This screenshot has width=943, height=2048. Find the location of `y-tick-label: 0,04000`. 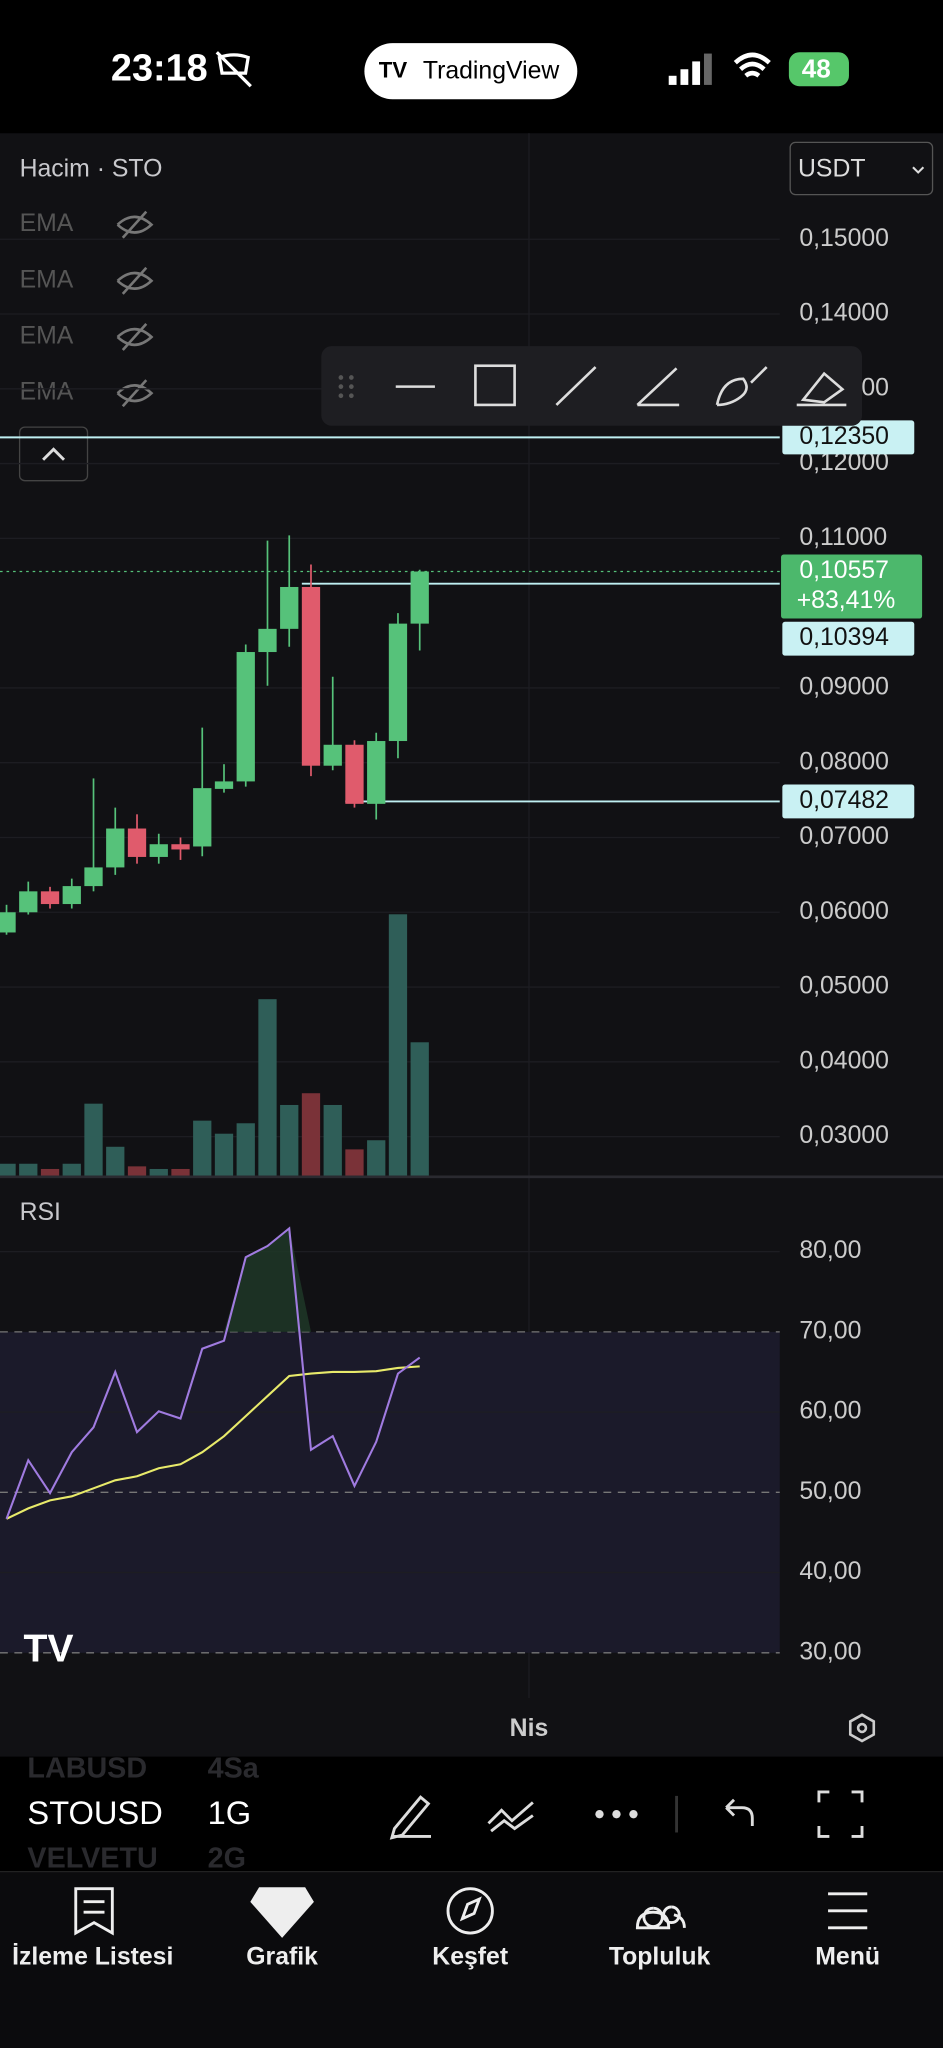

y-tick-label: 0,04000 is located at coordinates (844, 1060).